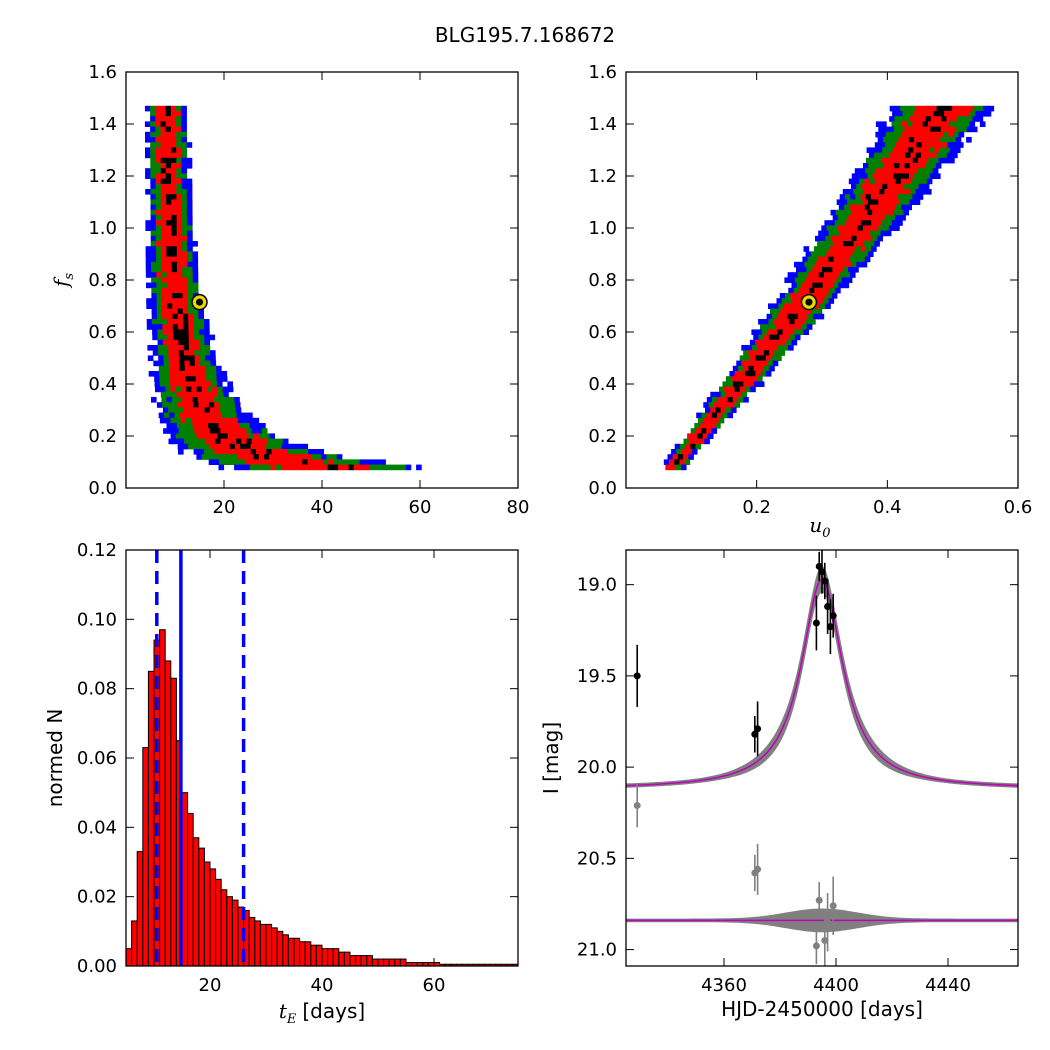  Describe the element at coordinates (602, 124) in the screenshot. I see `y-tick-label: 1.4` at that location.